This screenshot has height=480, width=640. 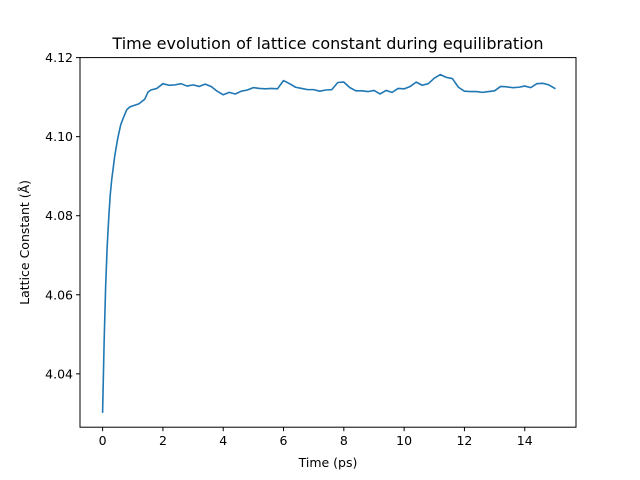 I want to click on x-tick-label: 2, so click(x=163, y=440).